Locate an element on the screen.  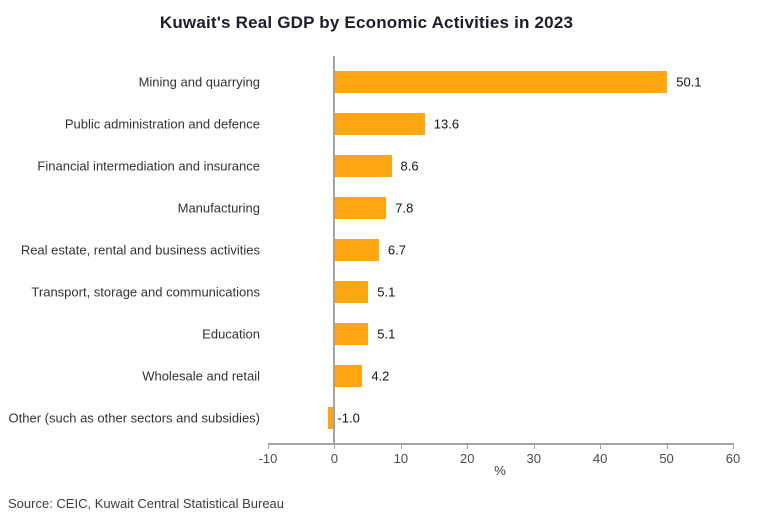
category-label: Public administration and defence is located at coordinates (162, 124).